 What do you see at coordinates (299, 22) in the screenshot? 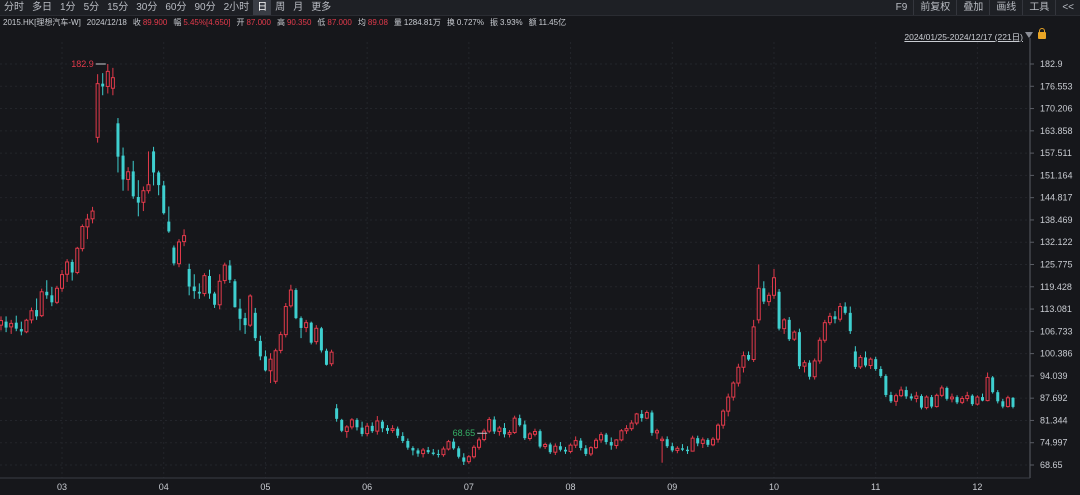
I see `high-value: 90.350` at bounding box center [299, 22].